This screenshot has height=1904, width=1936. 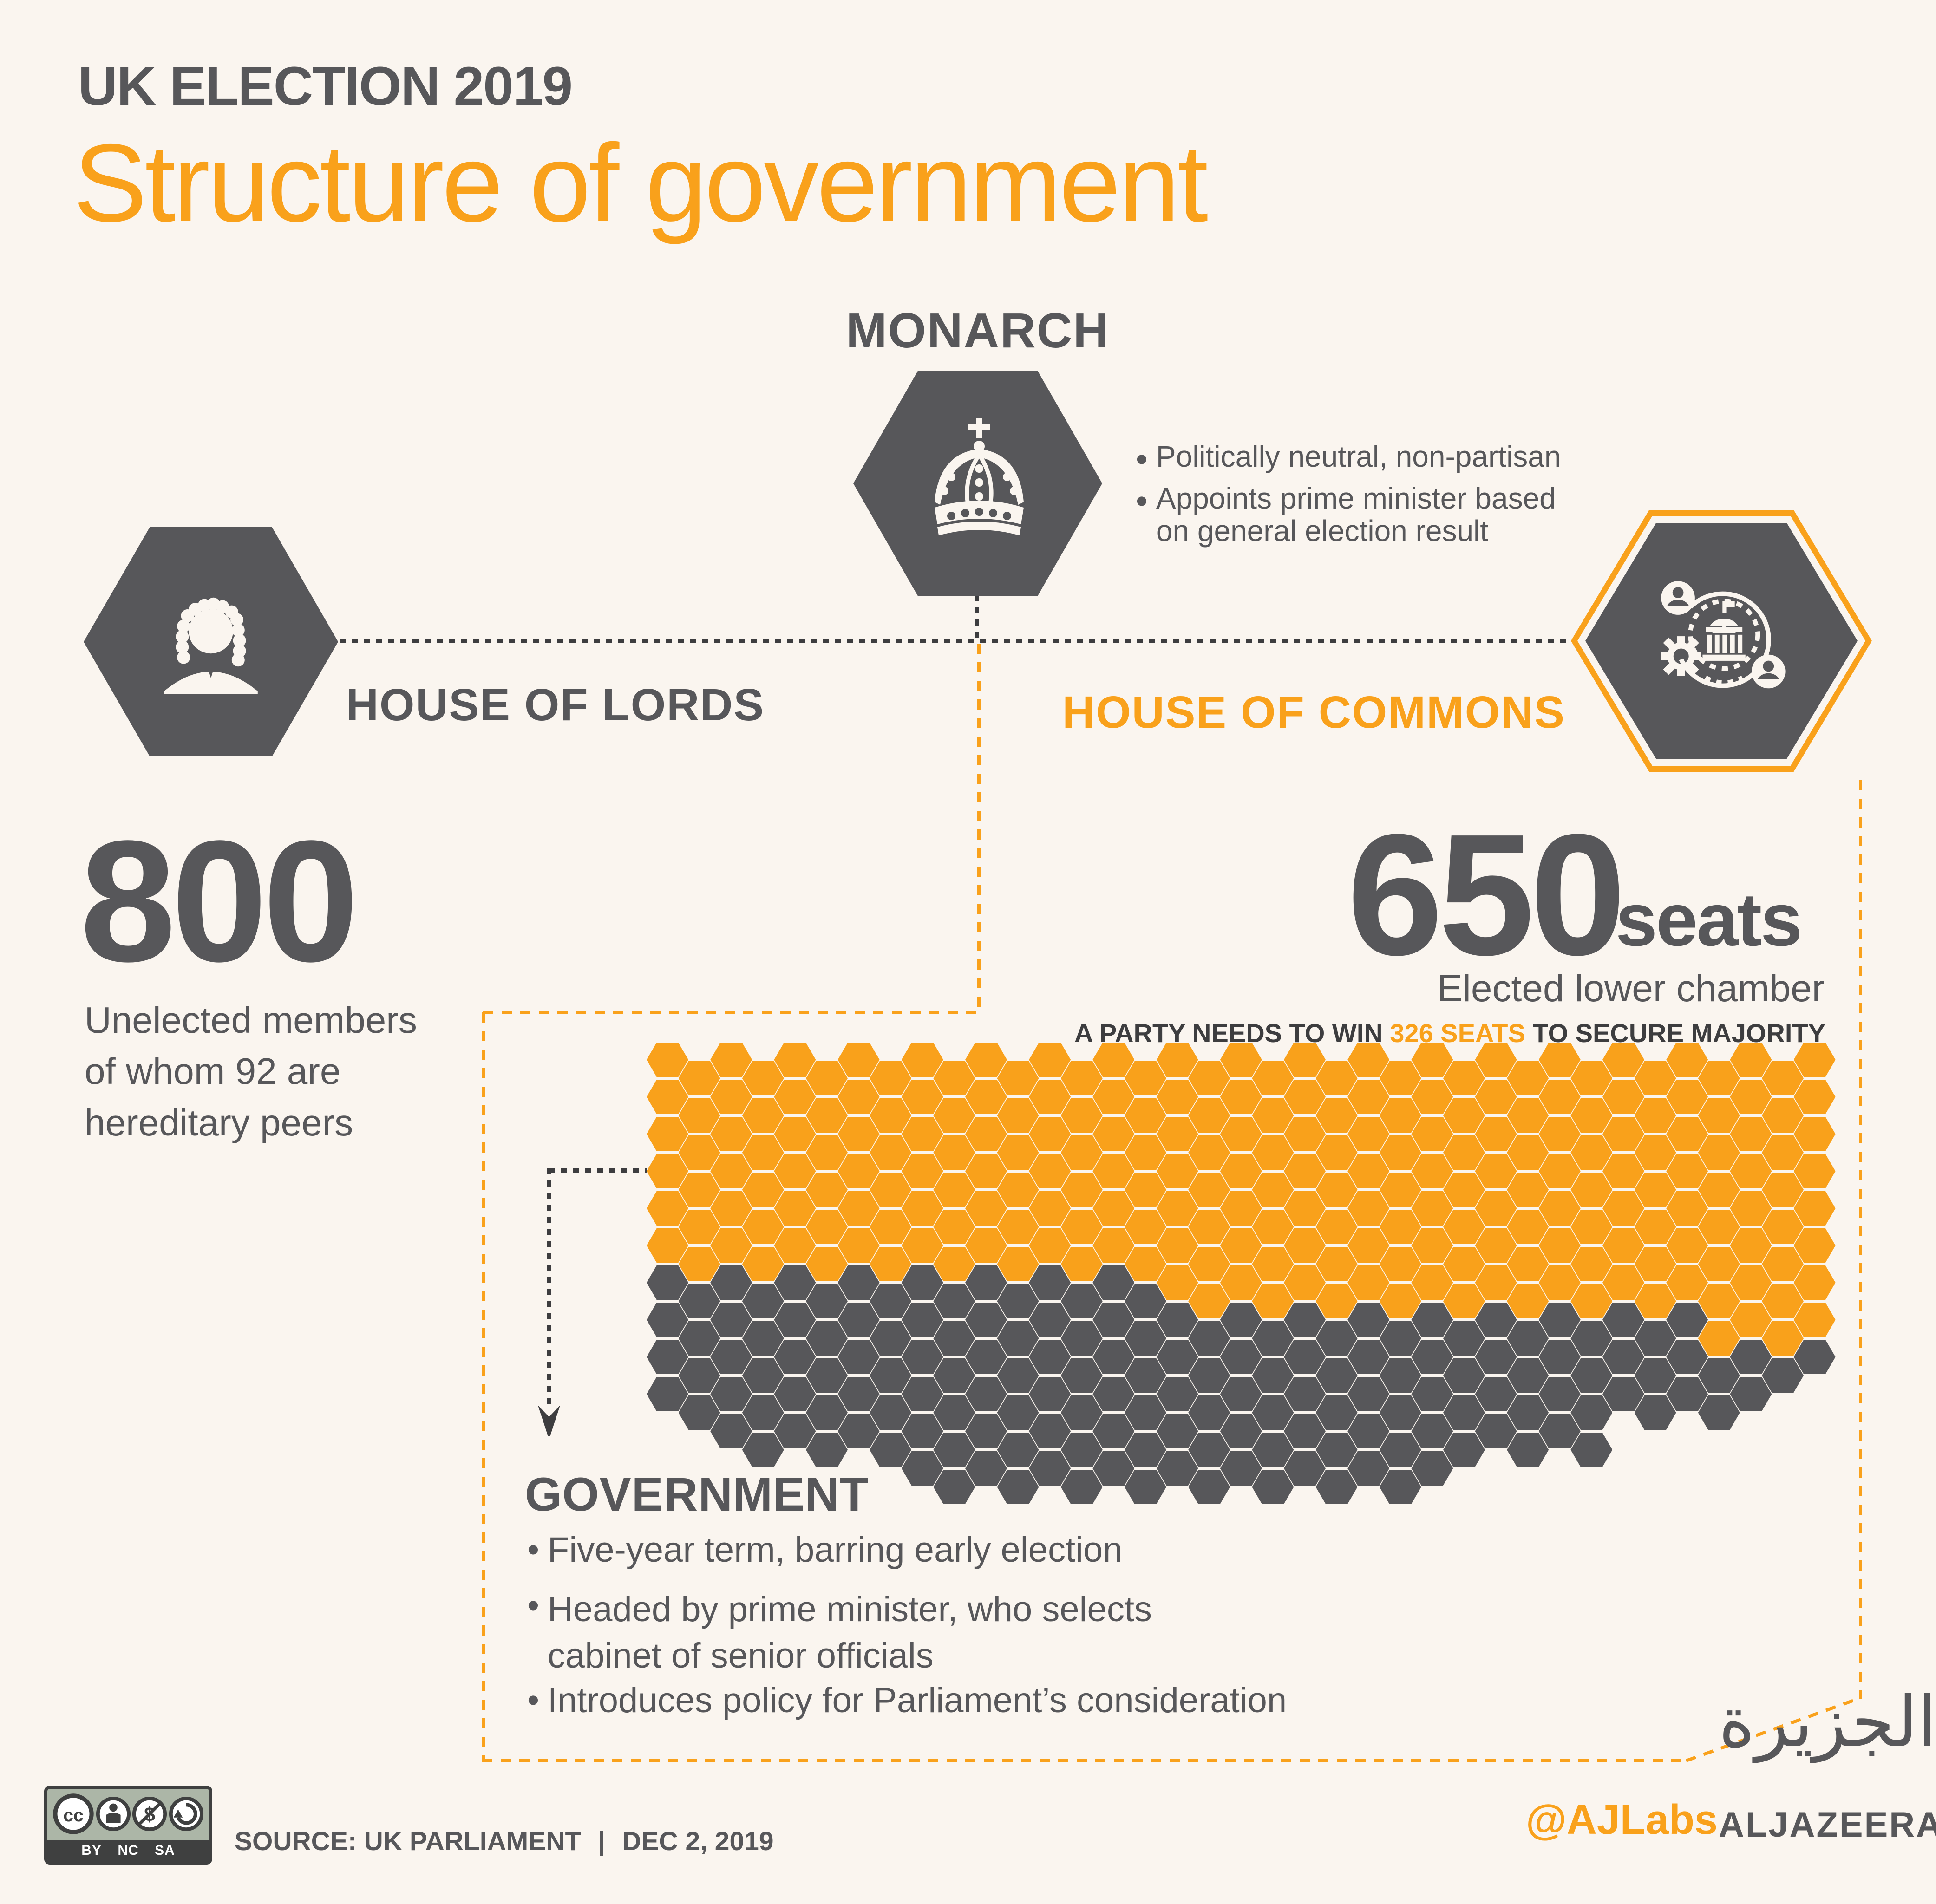 I want to click on monarch-connector-line, so click(x=977, y=618).